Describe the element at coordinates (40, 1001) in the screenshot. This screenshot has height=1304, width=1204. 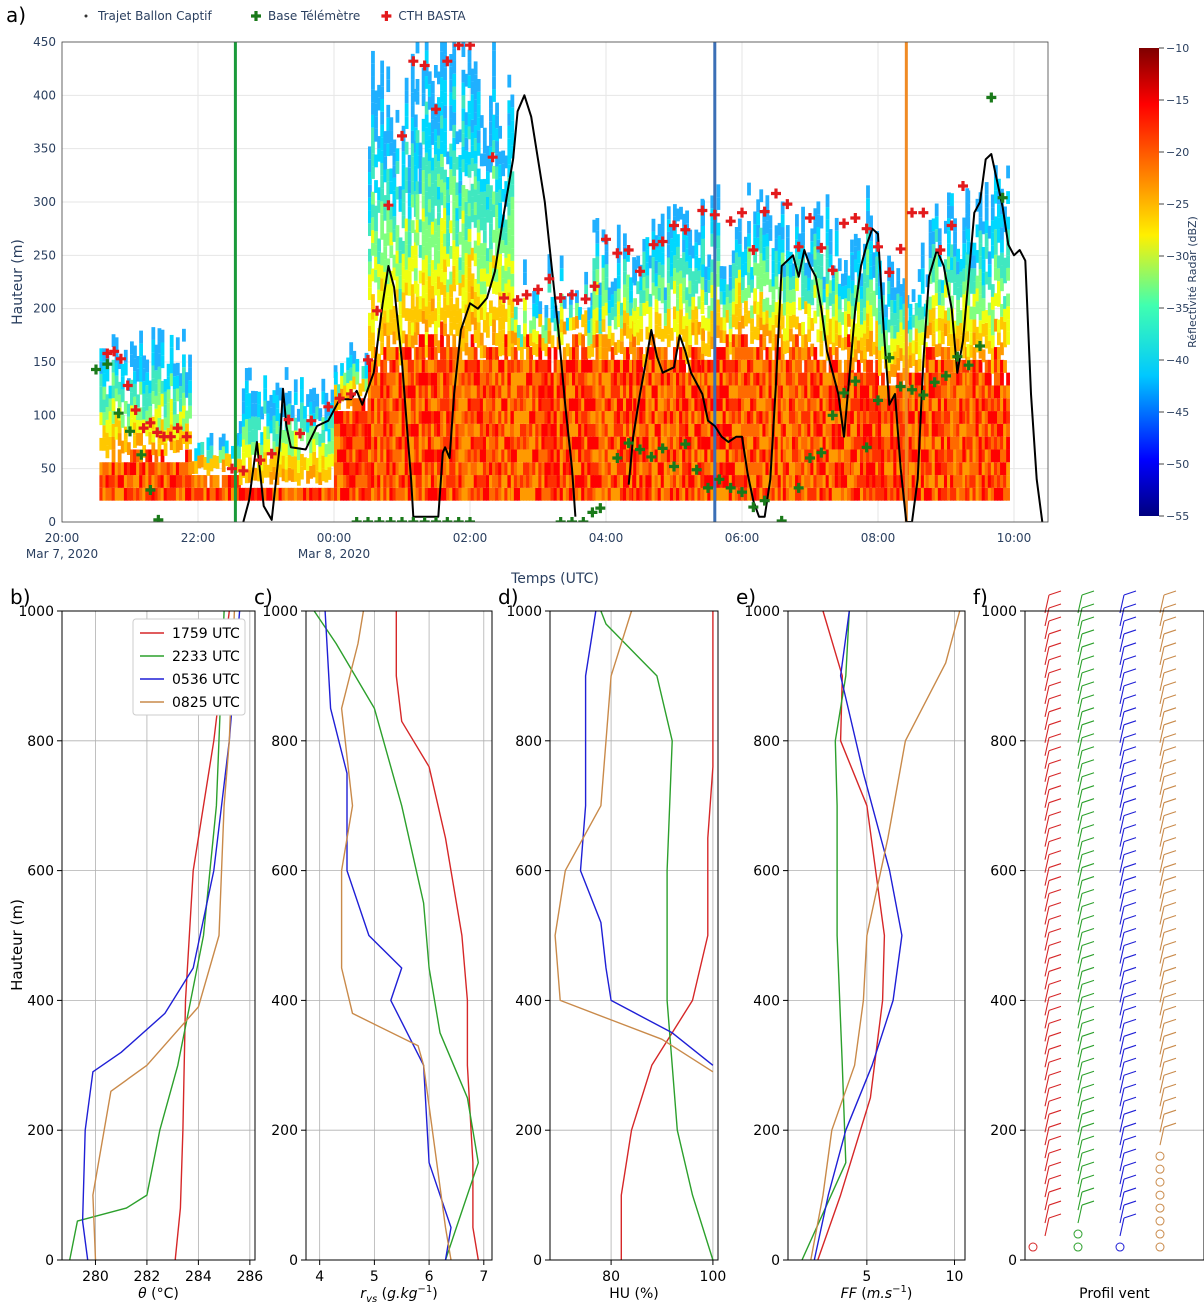
I see `y-tick-label: 400` at that location.